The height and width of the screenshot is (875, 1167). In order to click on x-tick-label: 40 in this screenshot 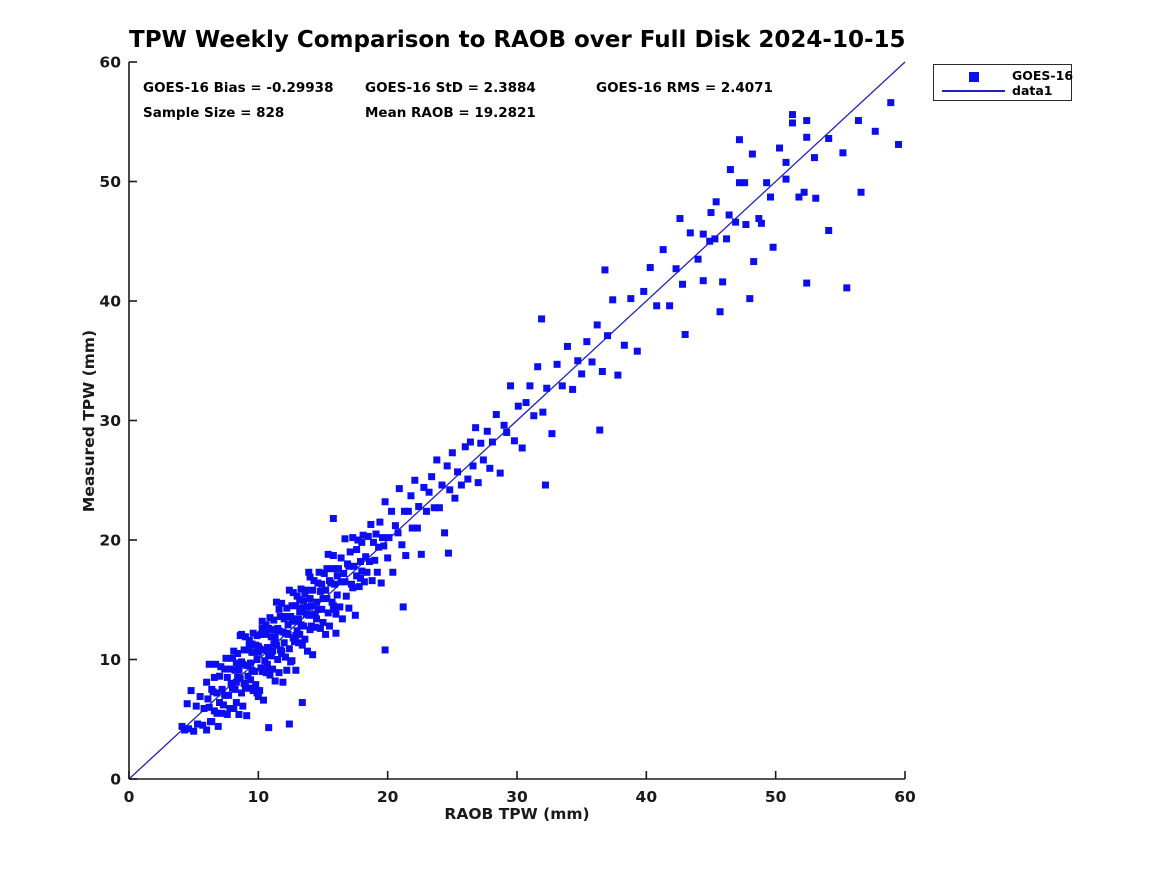, I will do `click(647, 797)`.